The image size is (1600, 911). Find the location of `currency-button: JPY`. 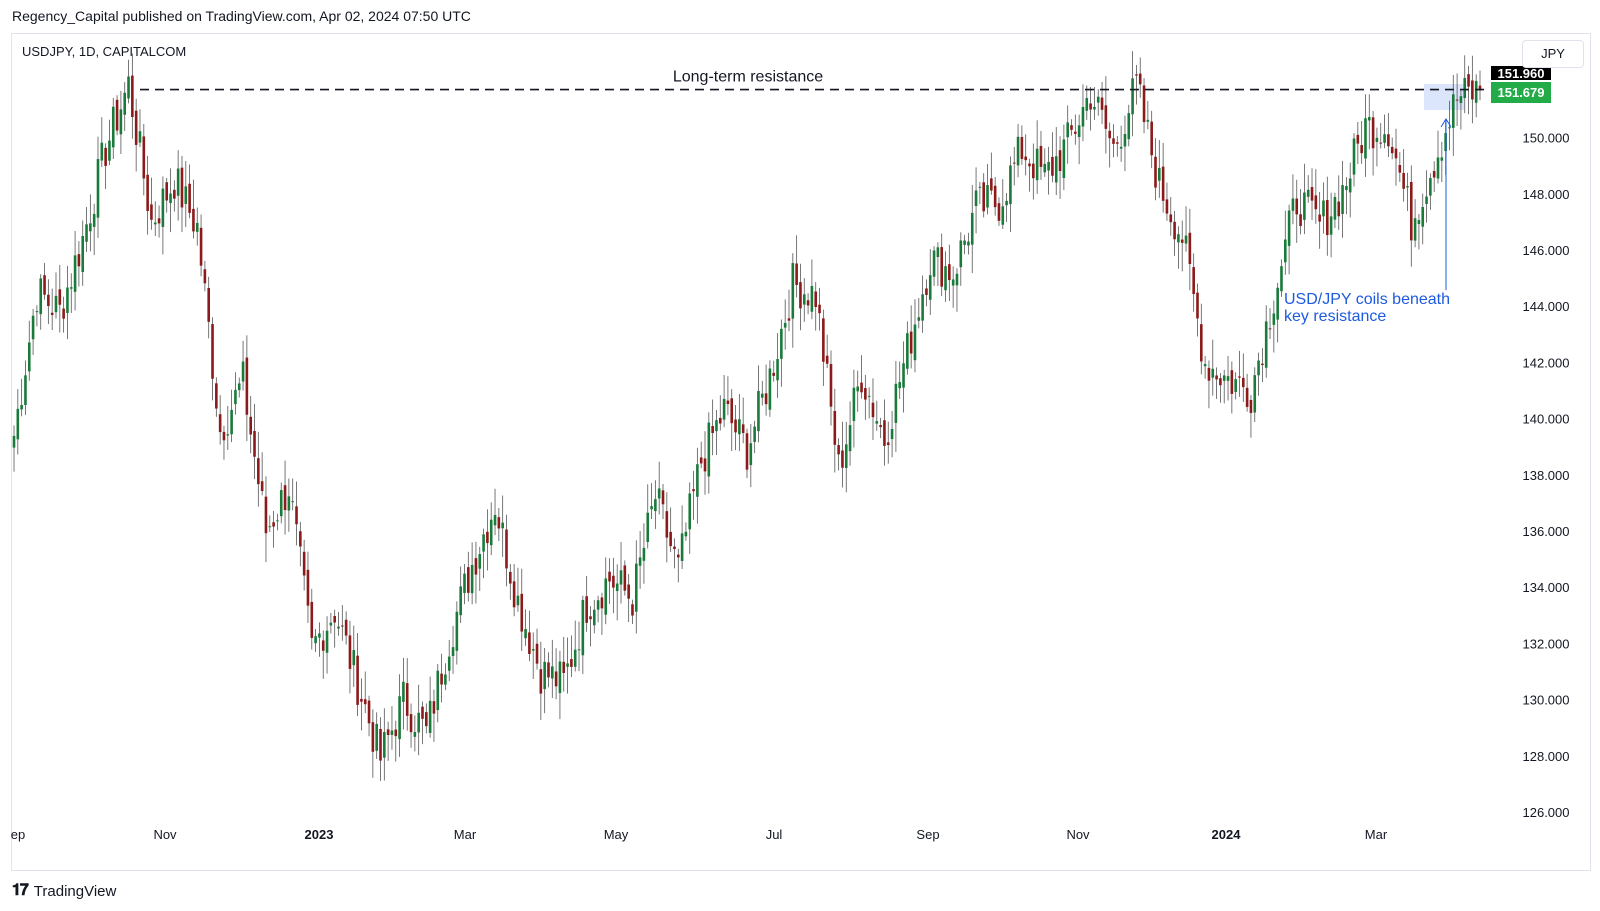

currency-button: JPY is located at coordinates (1553, 54).